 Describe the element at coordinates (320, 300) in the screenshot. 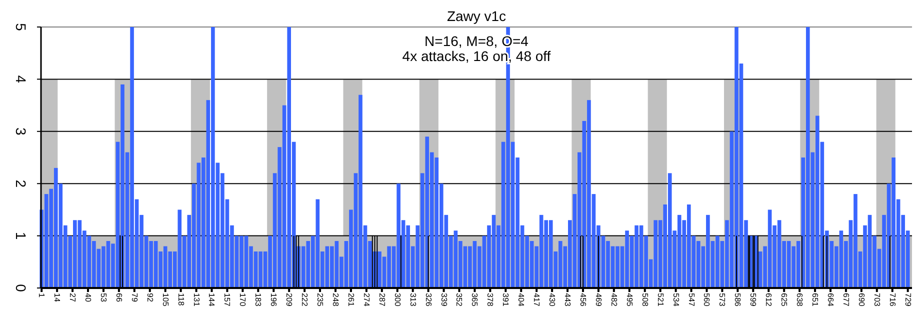

I see `x-tick-label: 235` at that location.